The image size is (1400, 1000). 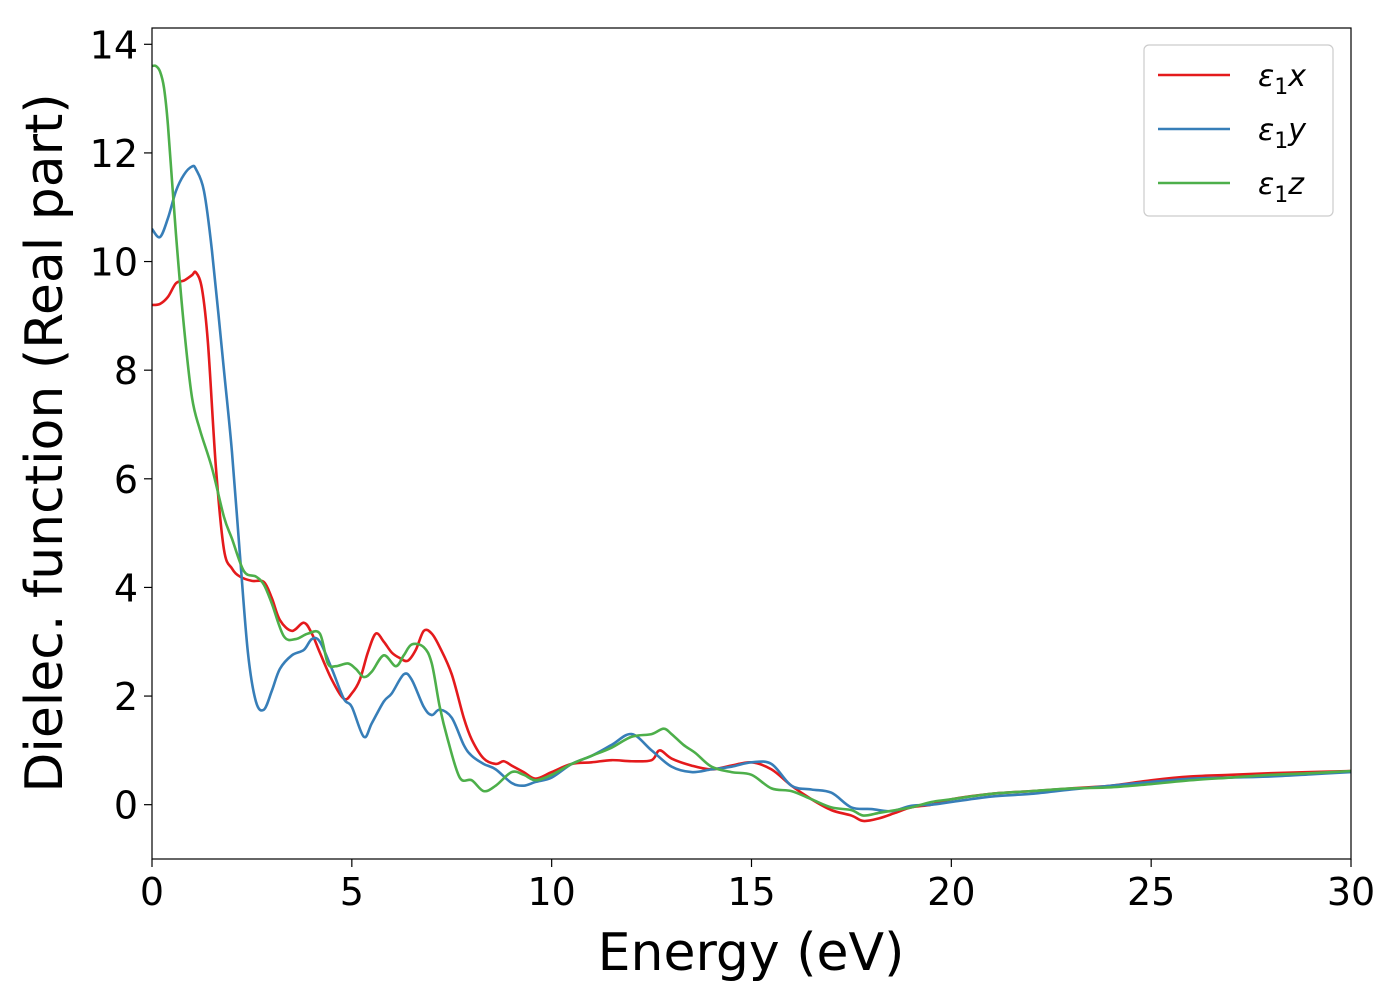 I want to click on y-tick-label: 8, so click(x=126, y=371).